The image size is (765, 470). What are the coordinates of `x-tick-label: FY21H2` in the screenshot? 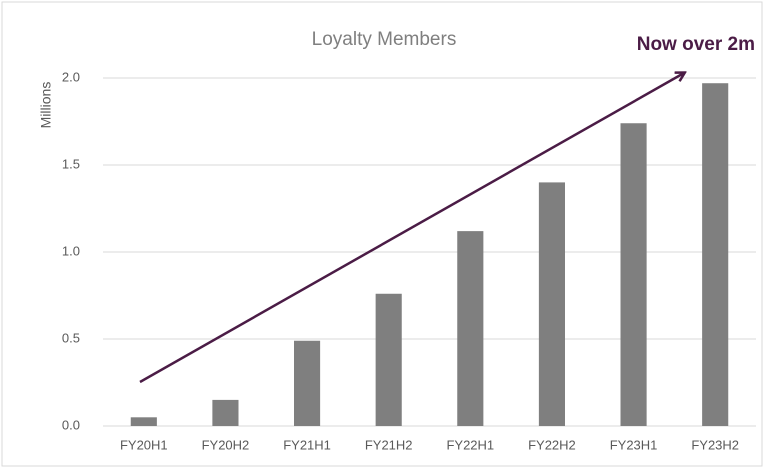 It's located at (389, 444).